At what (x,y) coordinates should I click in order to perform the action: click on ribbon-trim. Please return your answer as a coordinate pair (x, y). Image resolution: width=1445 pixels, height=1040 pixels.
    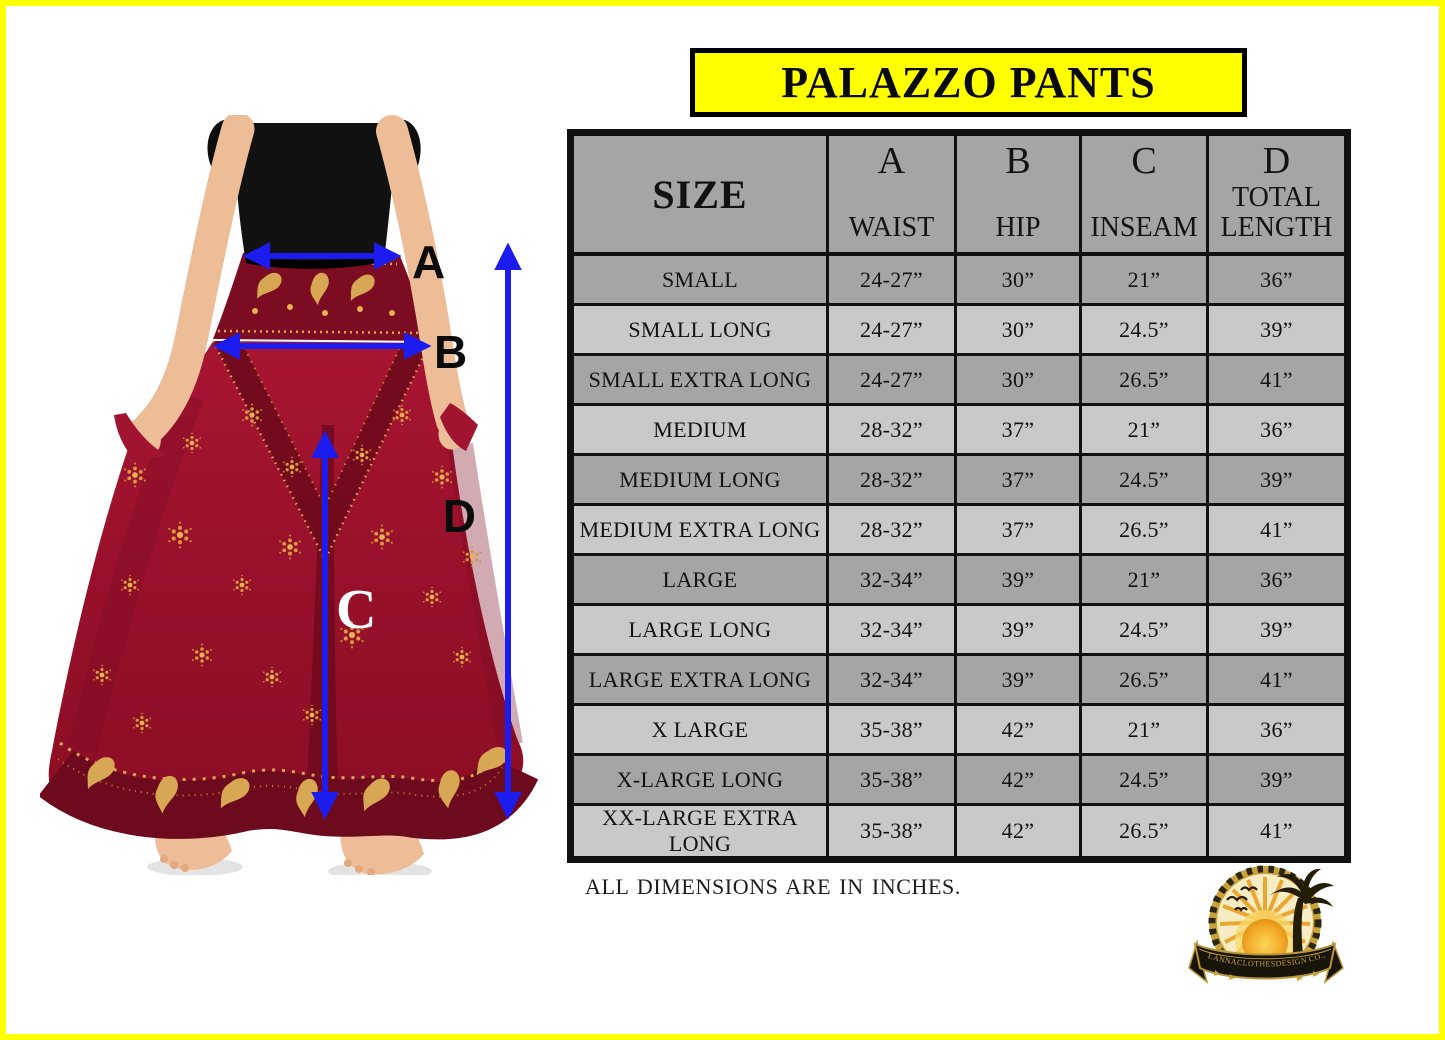
    Looking at the image, I should click on (1266, 975).